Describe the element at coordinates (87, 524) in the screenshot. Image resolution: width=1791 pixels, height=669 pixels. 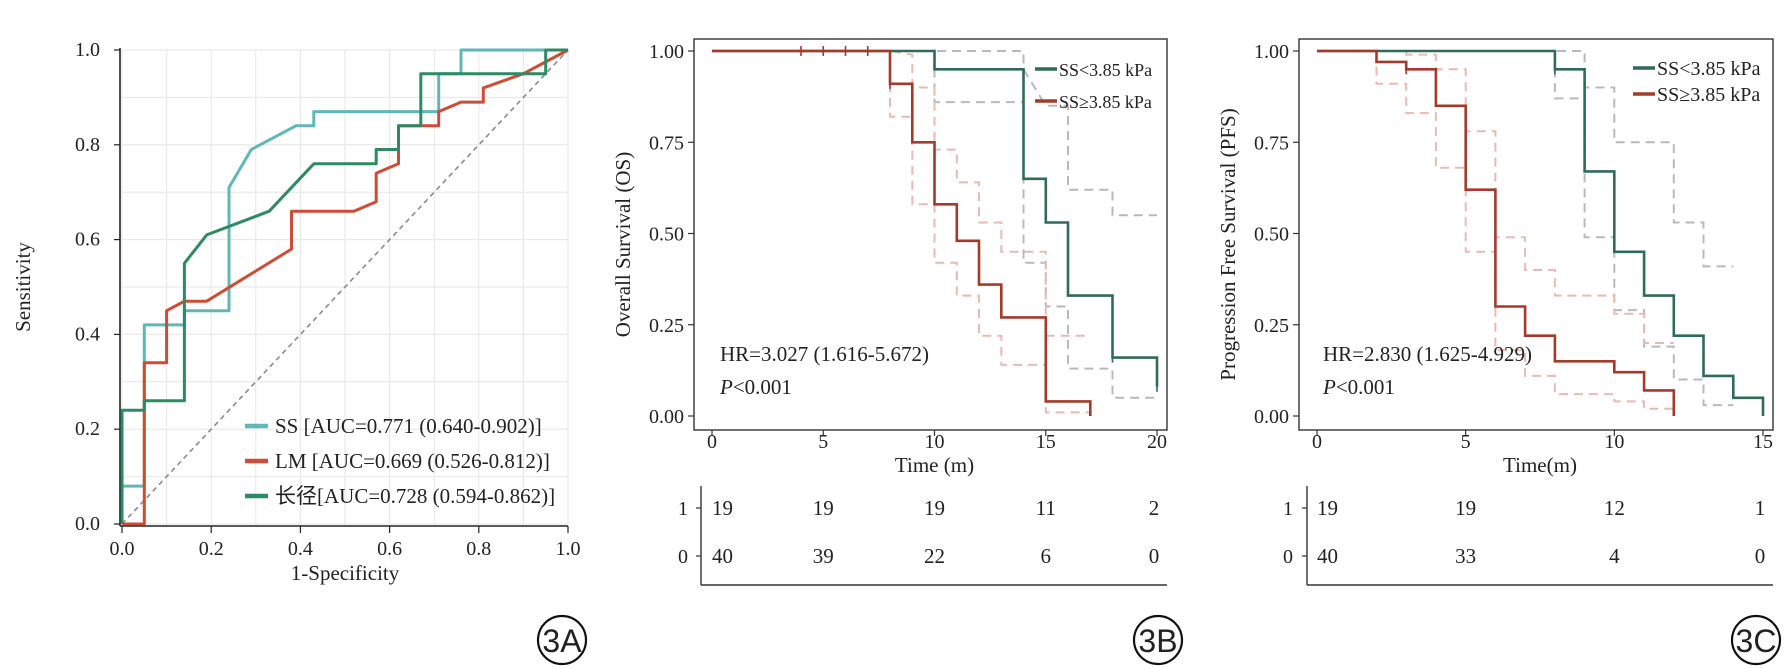
I see `y-tick-label: 0.0` at that location.